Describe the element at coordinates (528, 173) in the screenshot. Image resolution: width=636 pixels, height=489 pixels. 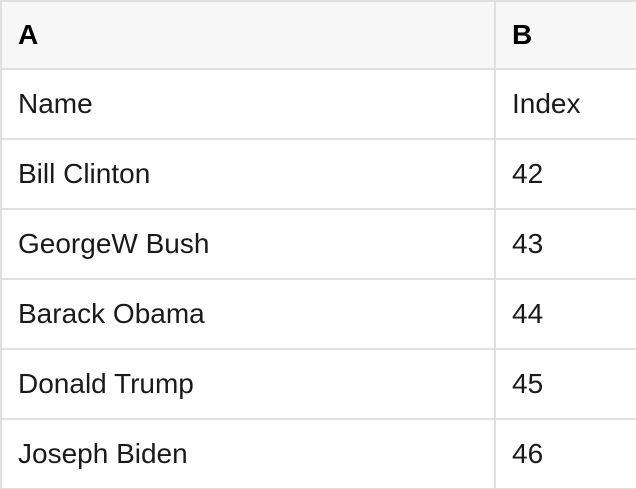
I see `cell-b: 42` at that location.